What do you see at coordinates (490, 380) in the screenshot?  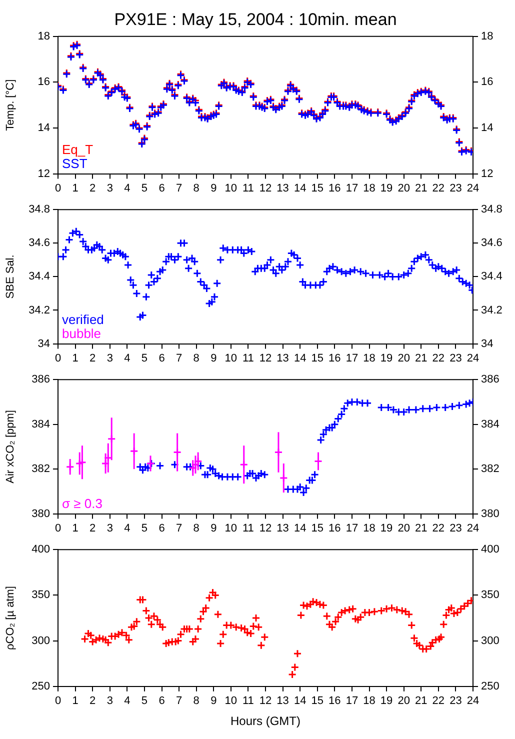 I see `y2-tick-label: 386` at bounding box center [490, 380].